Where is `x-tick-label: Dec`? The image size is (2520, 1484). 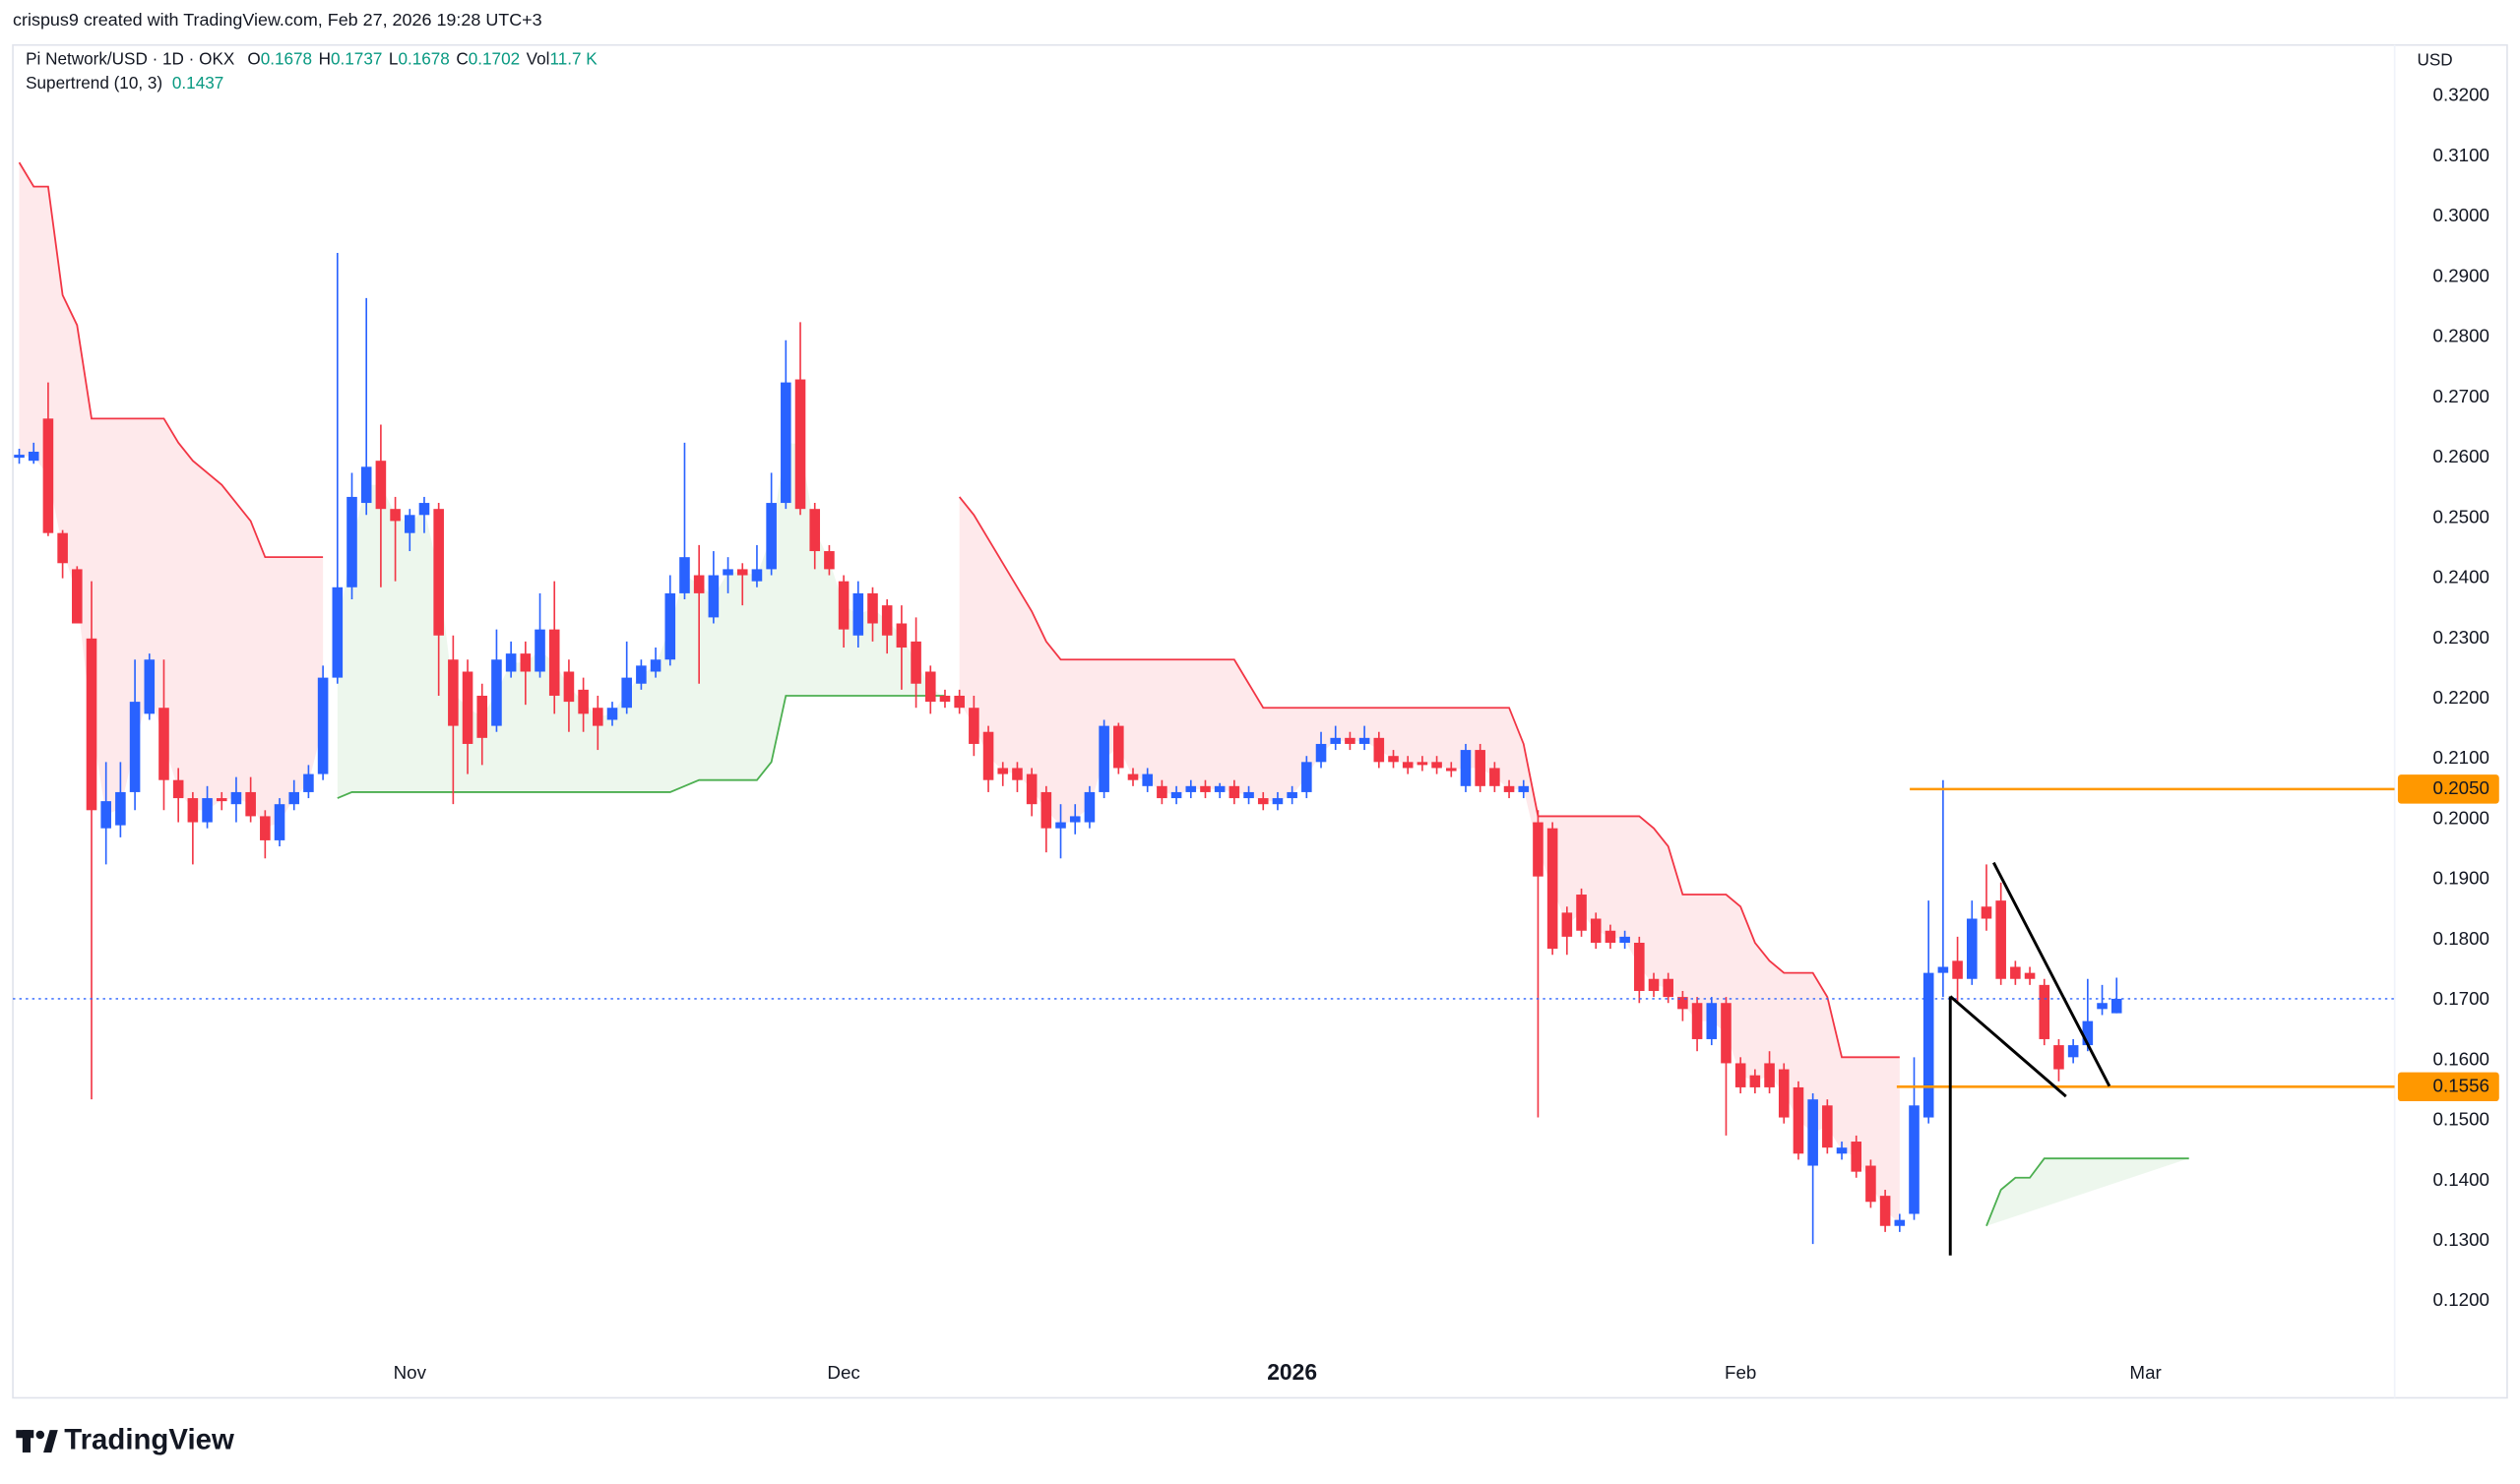
x-tick-label: Dec is located at coordinates (843, 1373).